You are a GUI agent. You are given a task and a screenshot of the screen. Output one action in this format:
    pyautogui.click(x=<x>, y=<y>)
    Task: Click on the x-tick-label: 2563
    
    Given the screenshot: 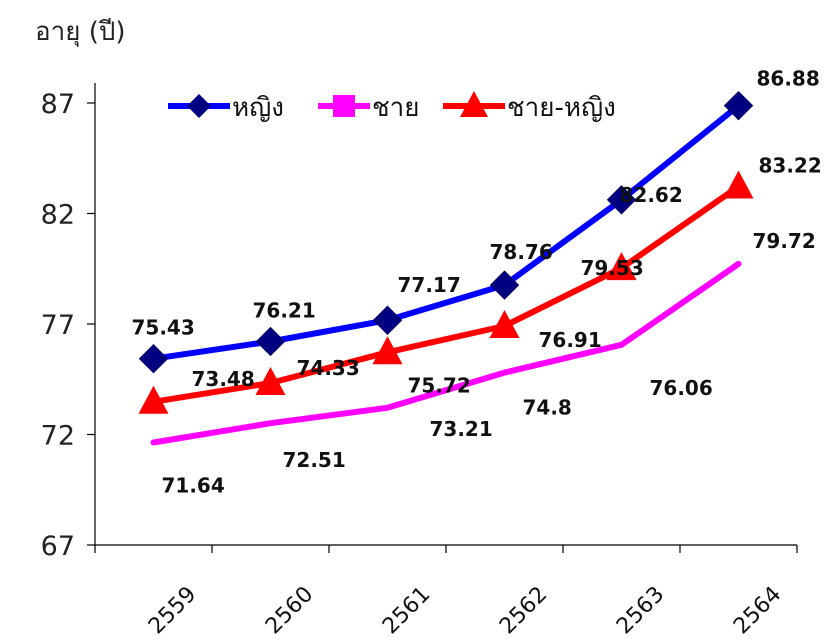 What is the action you would take?
    pyautogui.click(x=640, y=610)
    